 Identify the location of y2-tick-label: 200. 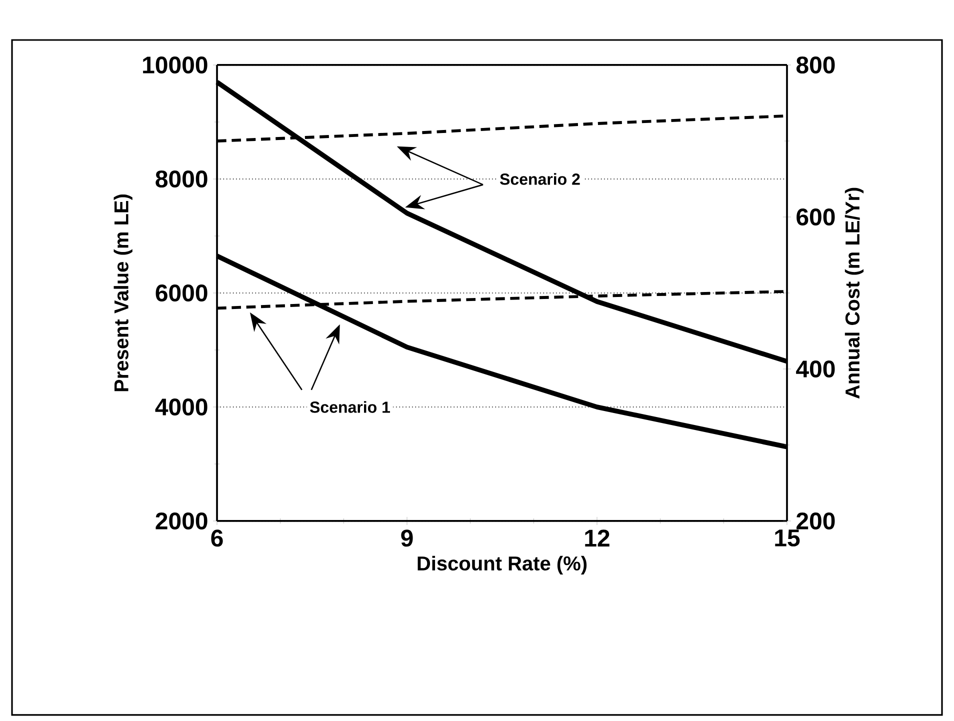
(815, 521).